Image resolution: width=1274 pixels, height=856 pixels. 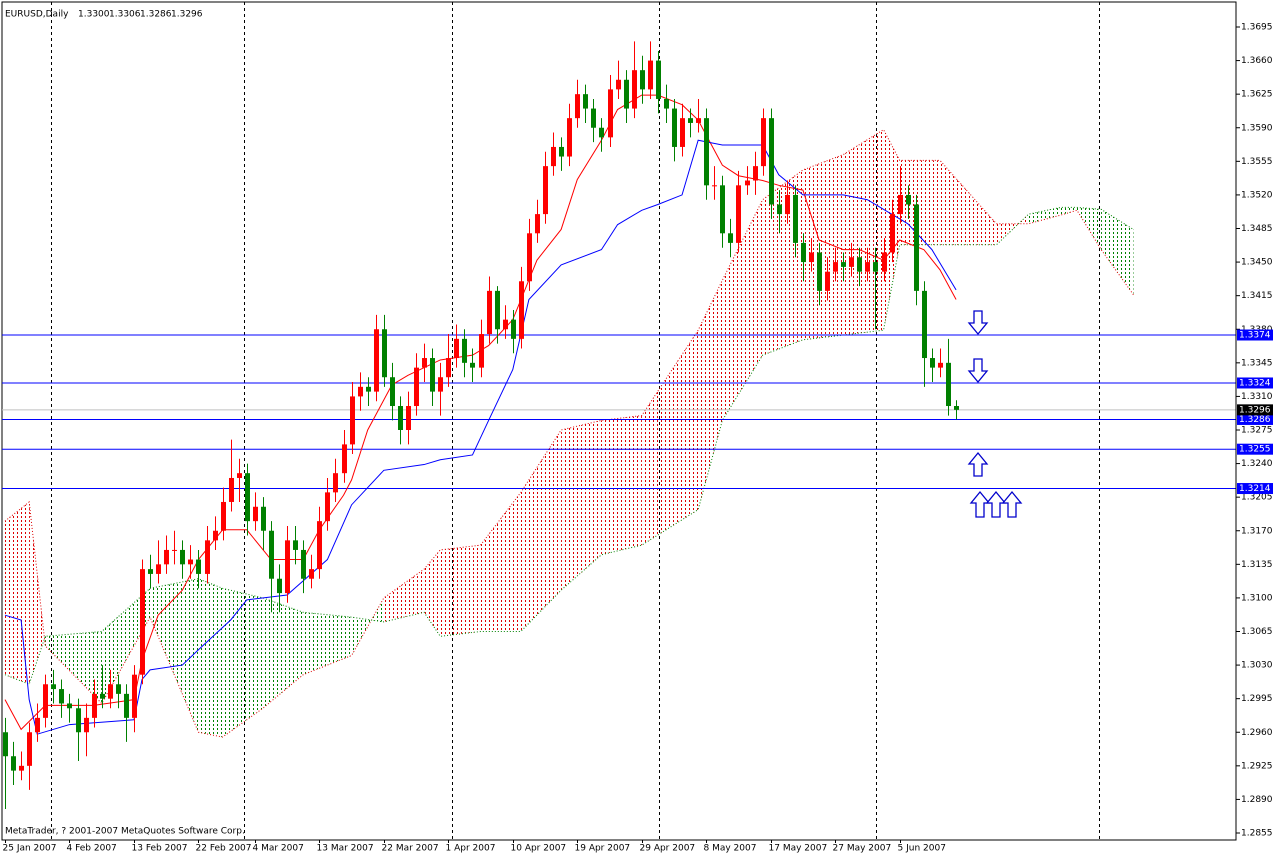 What do you see at coordinates (345, 849) in the screenshot?
I see `x-tick-label: 13 Mar 2007` at bounding box center [345, 849].